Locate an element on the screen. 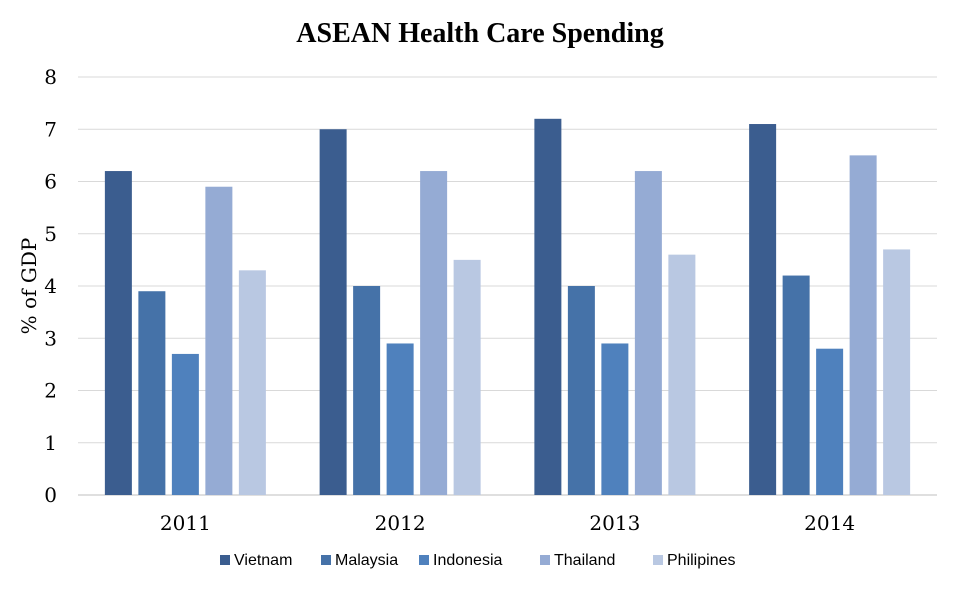  legend-swatch-thailand is located at coordinates (545, 560).